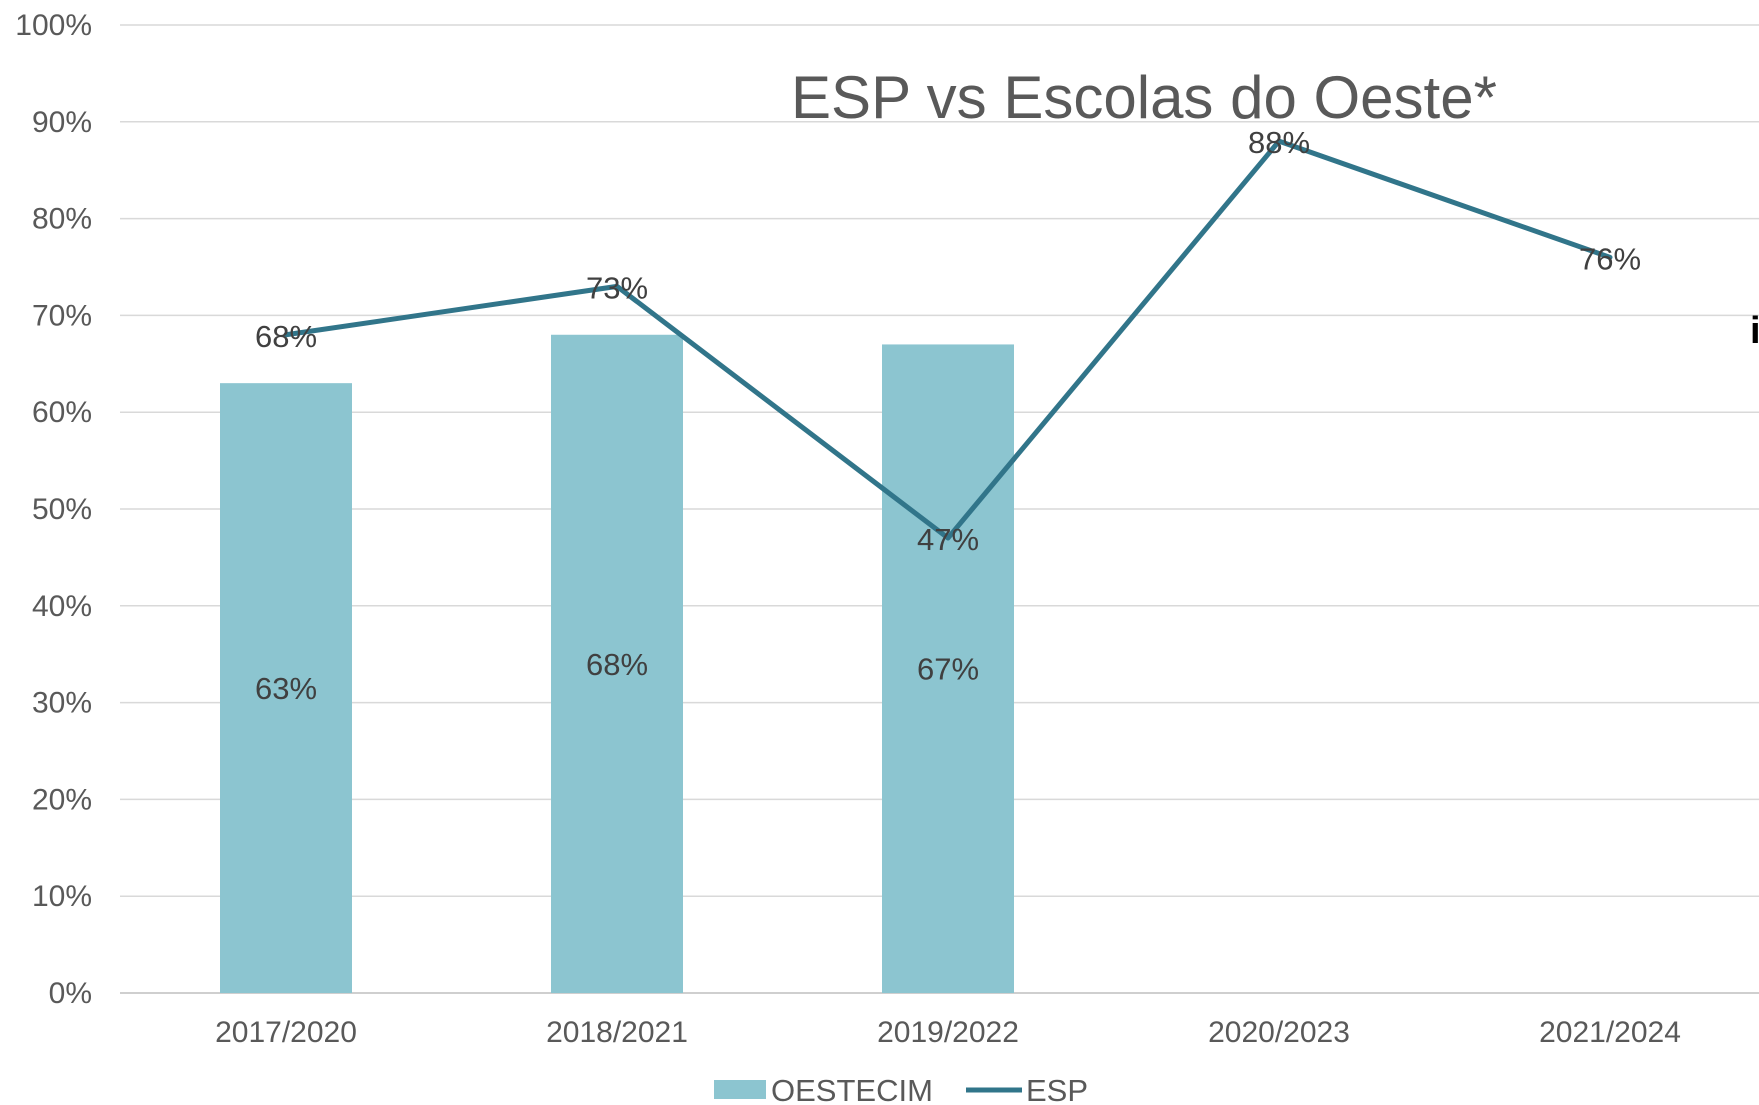  I want to click on legend: OESTECIM ESP, so click(901, 1089).